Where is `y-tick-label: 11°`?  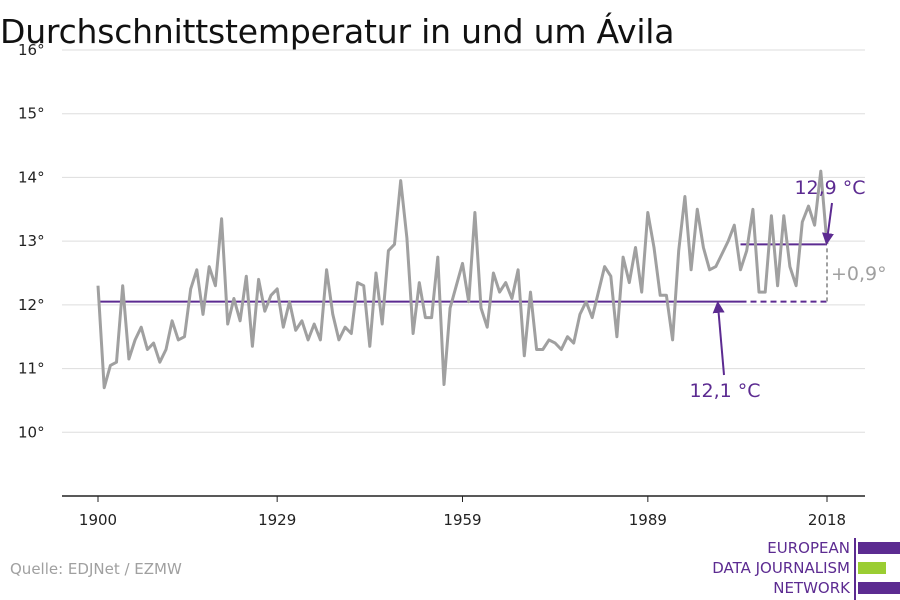 y-tick-label: 11° is located at coordinates (31, 369).